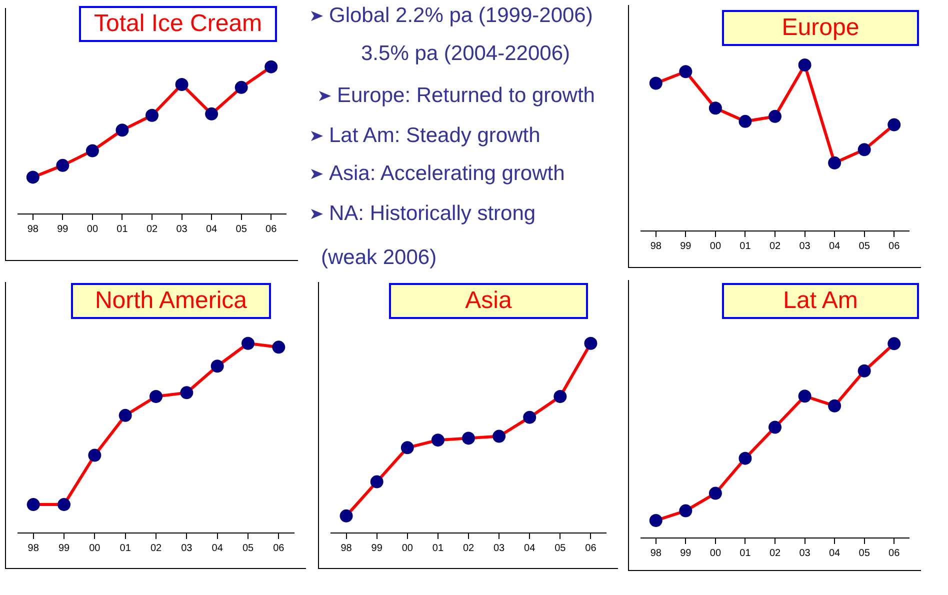 The width and height of the screenshot is (948, 595). I want to click on text: (weak 2006), so click(379, 257).